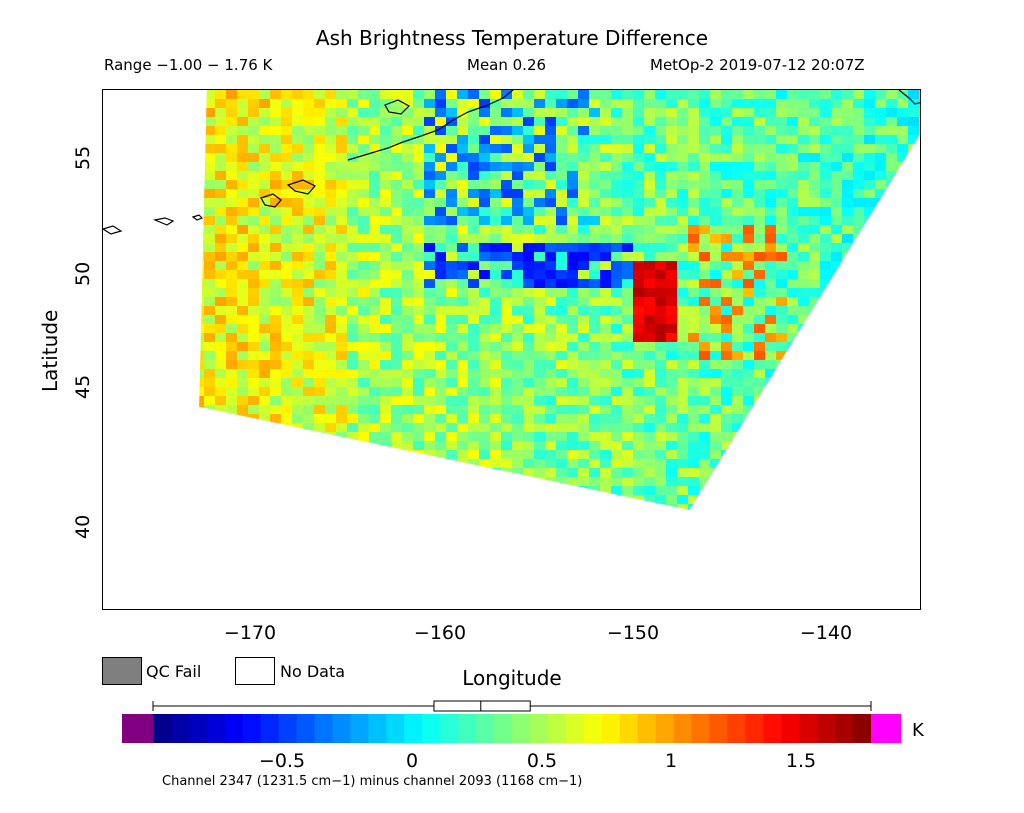 The height and width of the screenshot is (813, 1024). What do you see at coordinates (270, 728) in the screenshot?
I see `colorbar-segment` at bounding box center [270, 728].